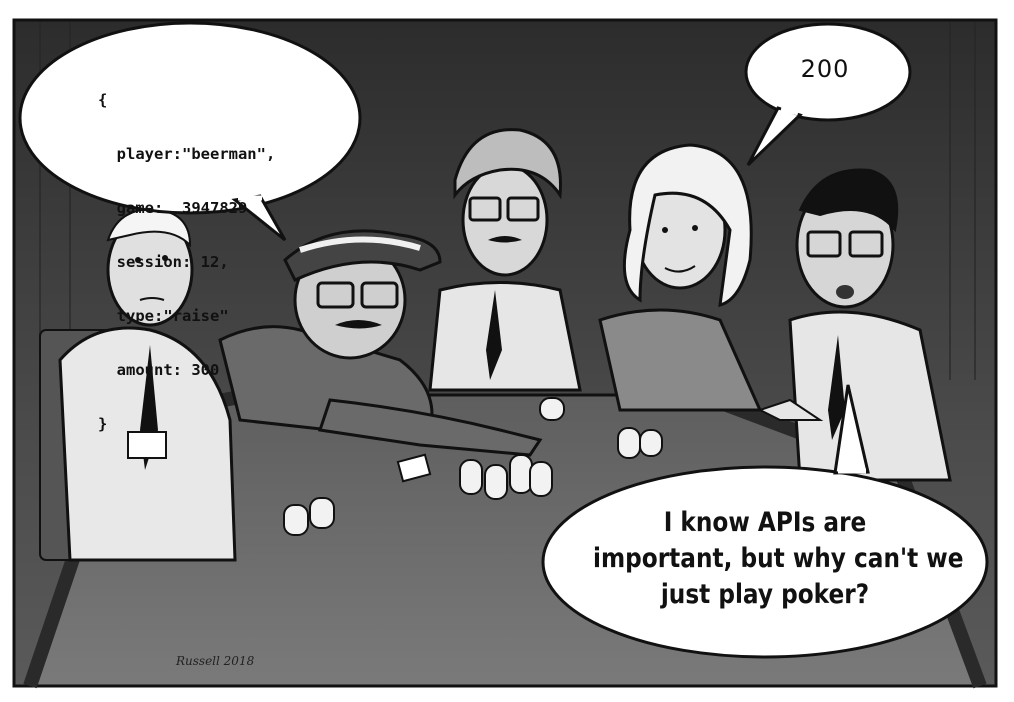 This screenshot has height=702, width=1014. What do you see at coordinates (163, 262) in the screenshot?
I see `json-line: session: 12,` at bounding box center [163, 262].